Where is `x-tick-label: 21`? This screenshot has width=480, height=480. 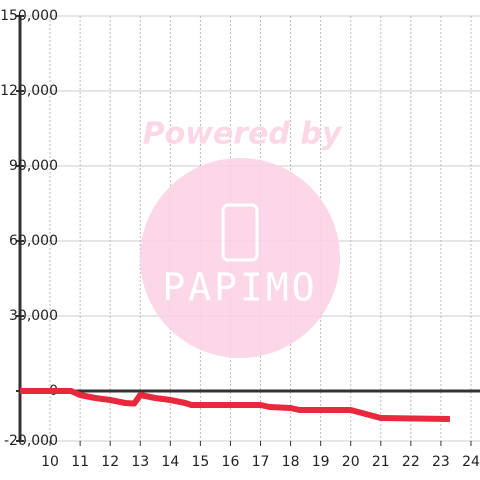
x-tick-label: 21 is located at coordinates (381, 462).